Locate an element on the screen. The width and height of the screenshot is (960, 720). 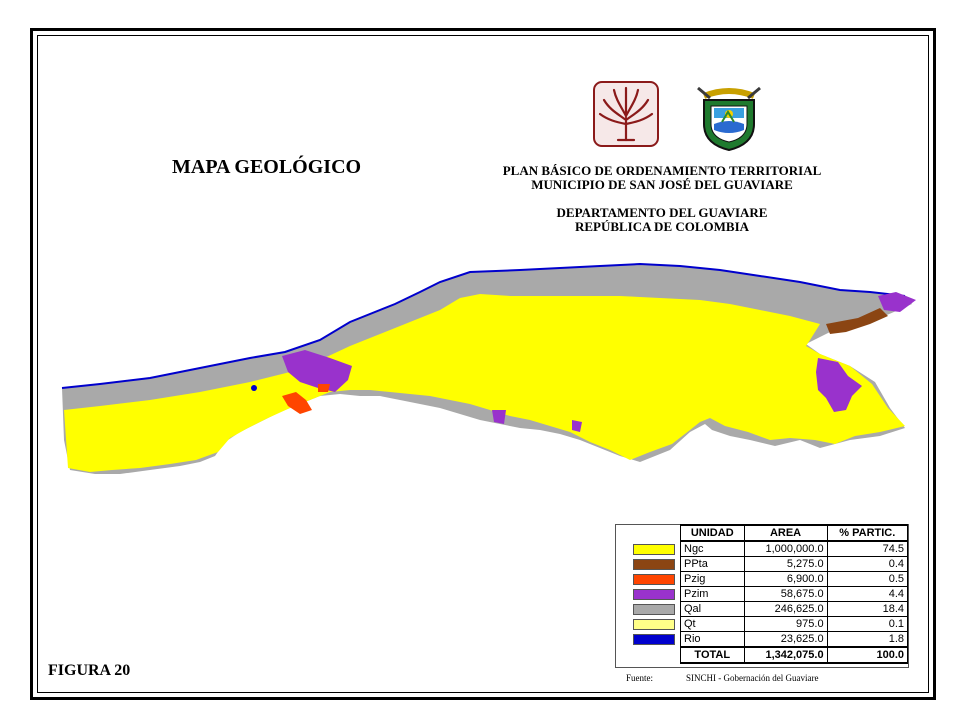
total-pct: 100.0 is located at coordinates (867, 655).